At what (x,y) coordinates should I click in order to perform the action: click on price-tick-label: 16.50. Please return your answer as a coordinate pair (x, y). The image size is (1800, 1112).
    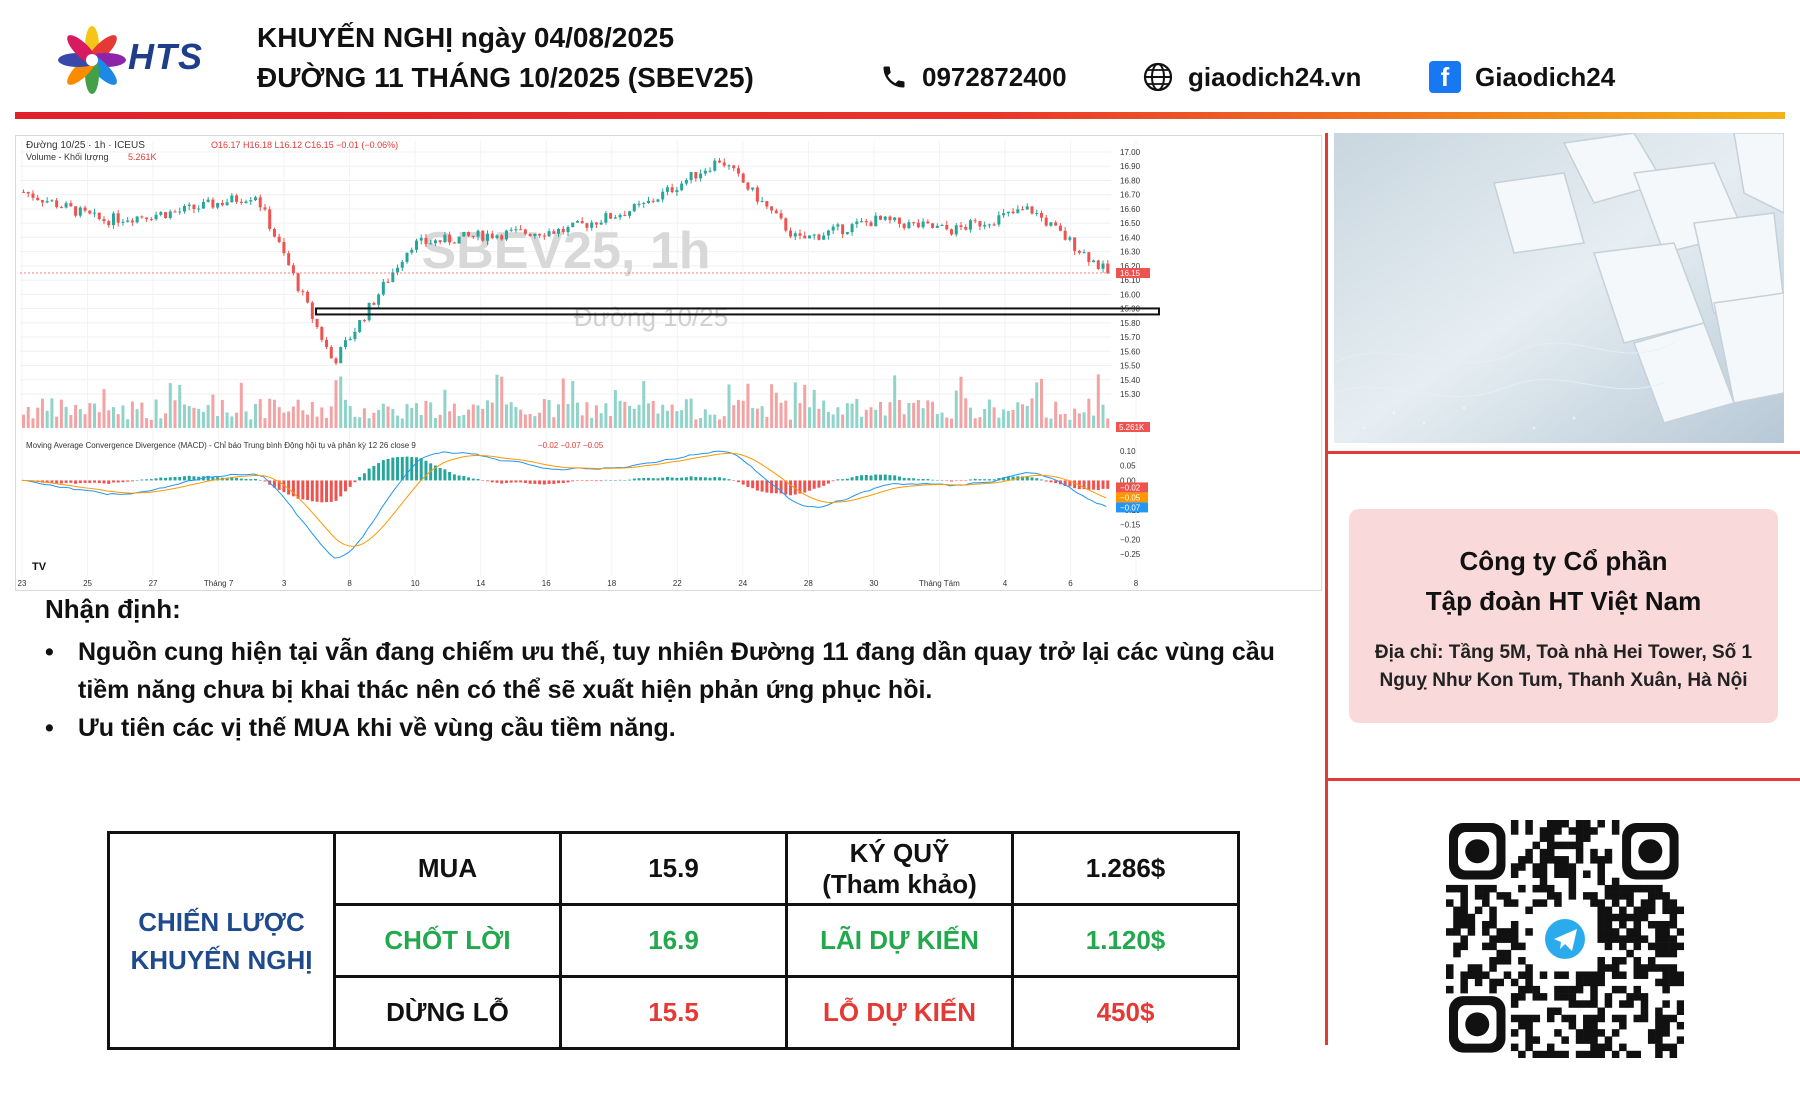
    Looking at the image, I should click on (1130, 223).